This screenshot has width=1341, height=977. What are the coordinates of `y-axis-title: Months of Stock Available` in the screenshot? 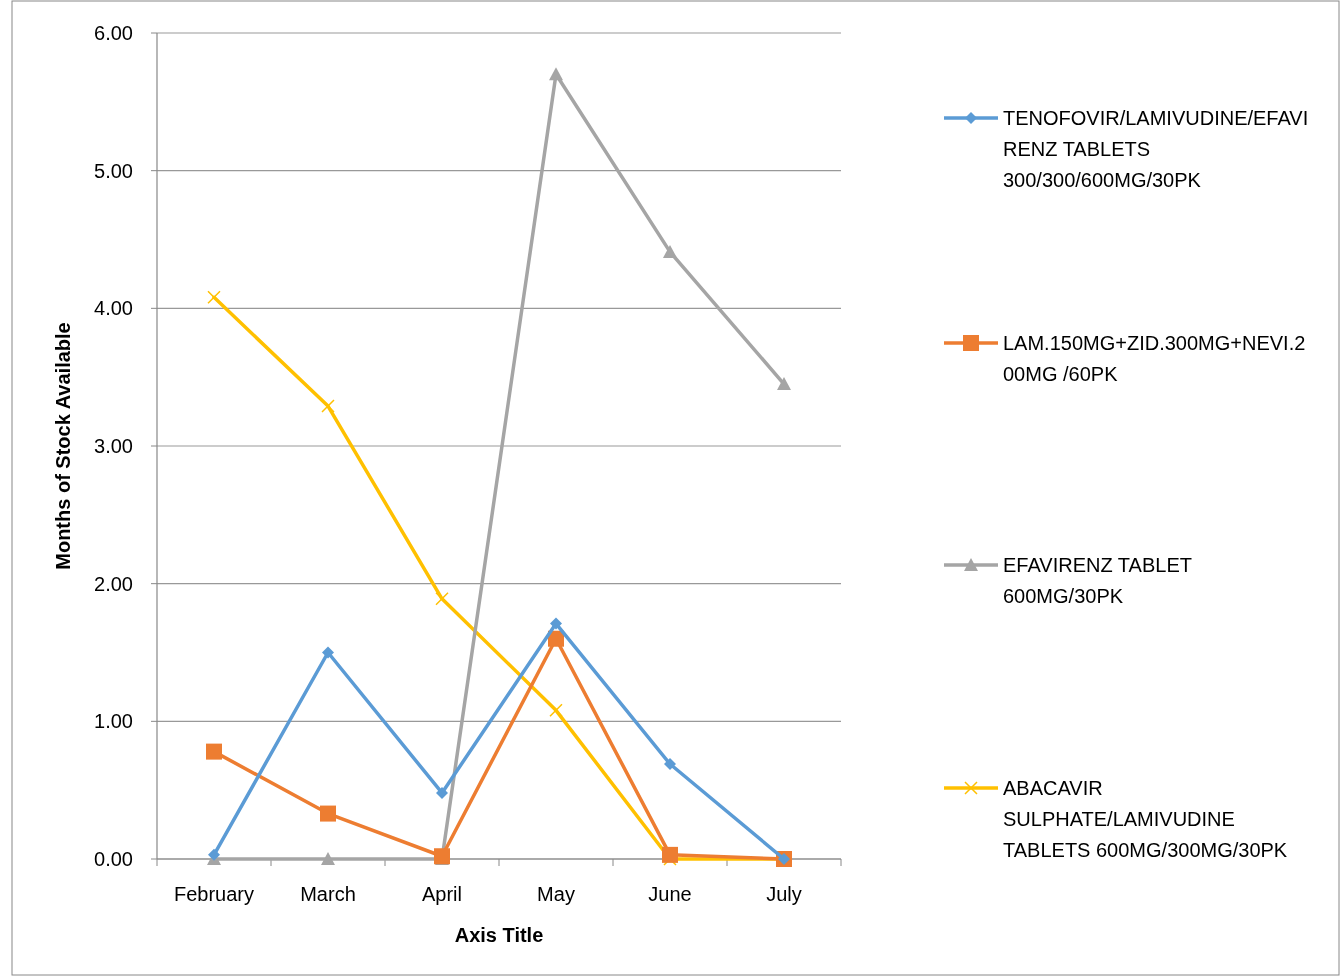 It's located at (63, 446).